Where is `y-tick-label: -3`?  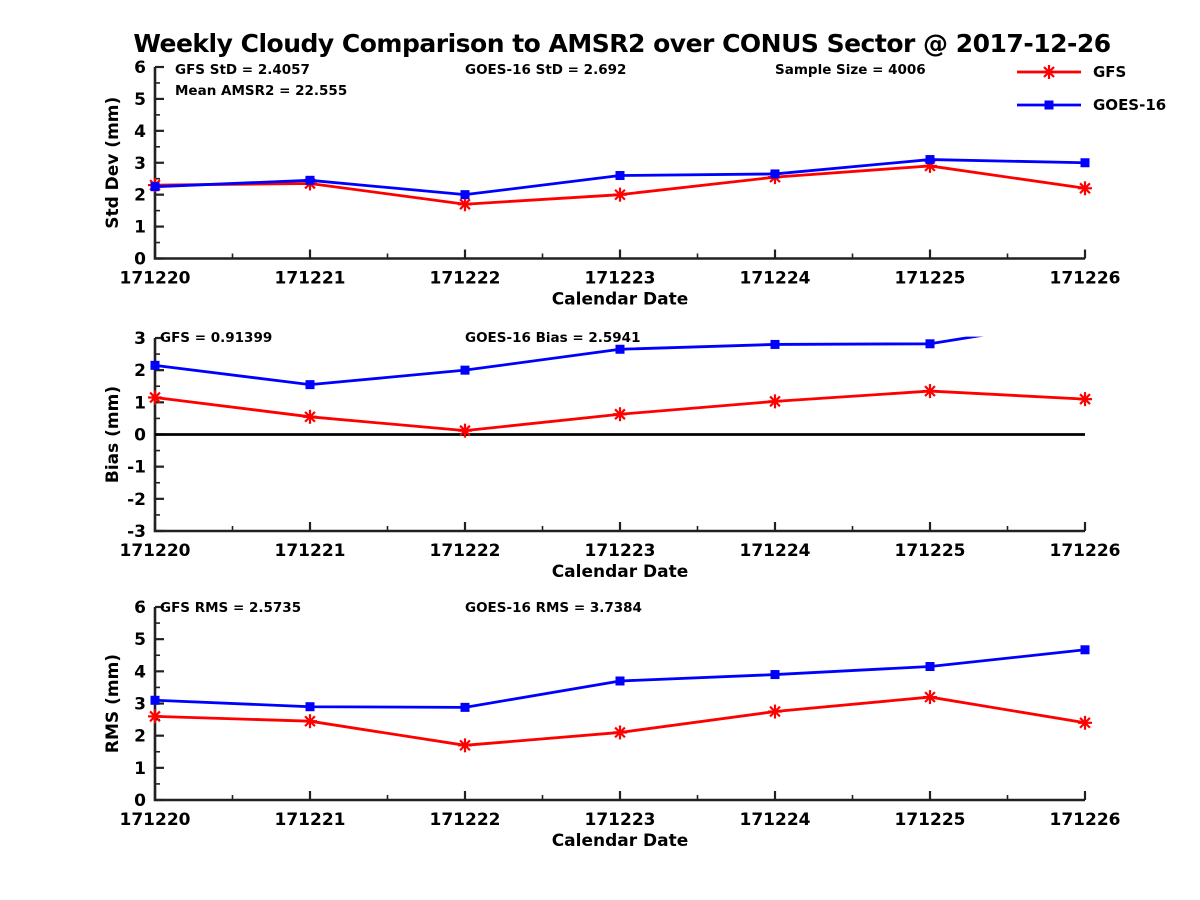 y-tick-label: -3 is located at coordinates (136, 532).